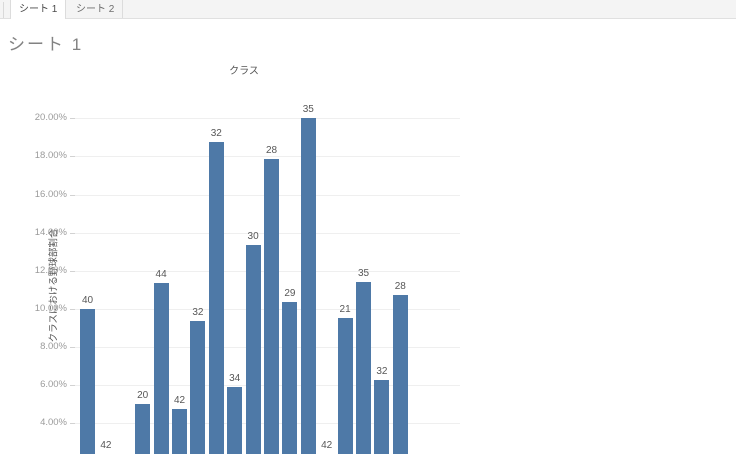 The width and height of the screenshot is (736, 454). Describe the element at coordinates (345, 309) in the screenshot. I see `bar-value-label: 21` at that location.